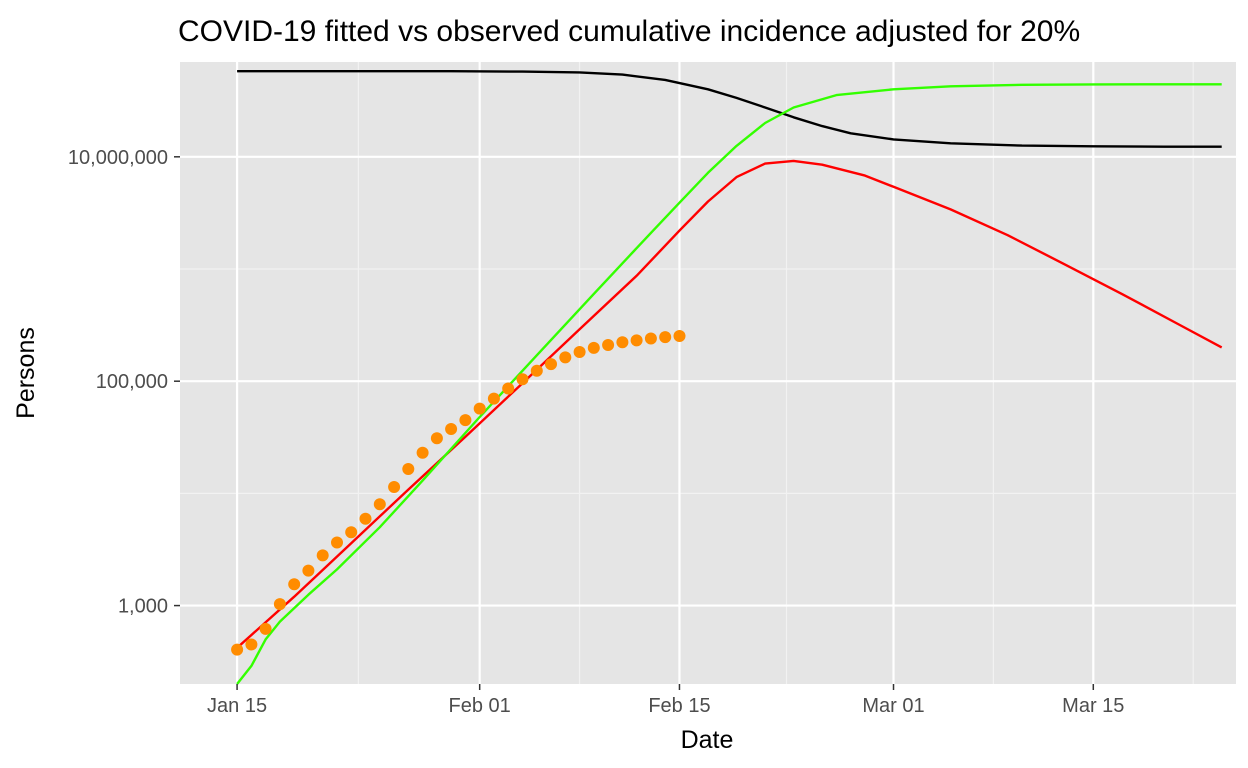 This screenshot has height=768, width=1248. Describe the element at coordinates (237, 706) in the screenshot. I see `x-tick-label: Jan 15` at that location.